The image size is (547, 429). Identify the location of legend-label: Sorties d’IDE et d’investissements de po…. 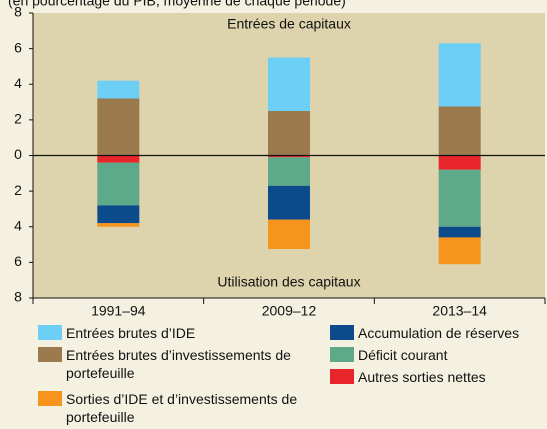
(182, 408).